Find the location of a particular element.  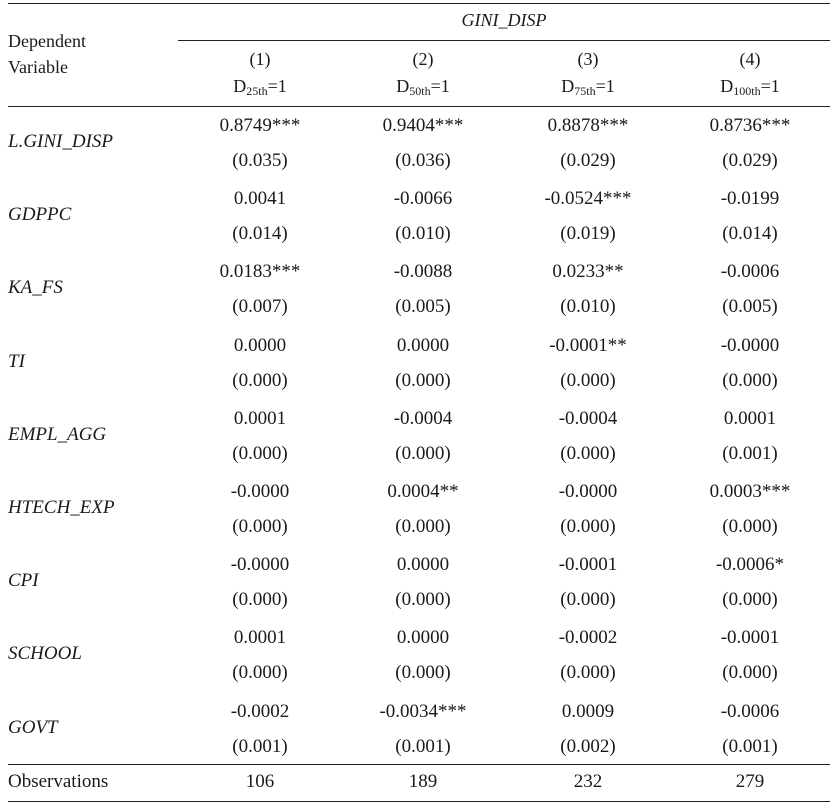

group-title: GINI_DISP is located at coordinates (504, 20).